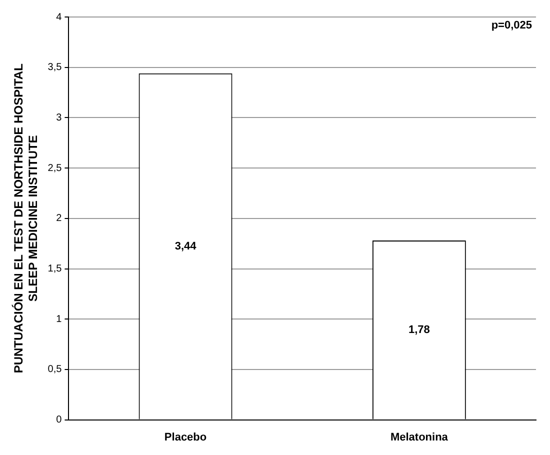  Describe the element at coordinates (419, 330) in the screenshot. I see `data-label: 1,78` at that location.